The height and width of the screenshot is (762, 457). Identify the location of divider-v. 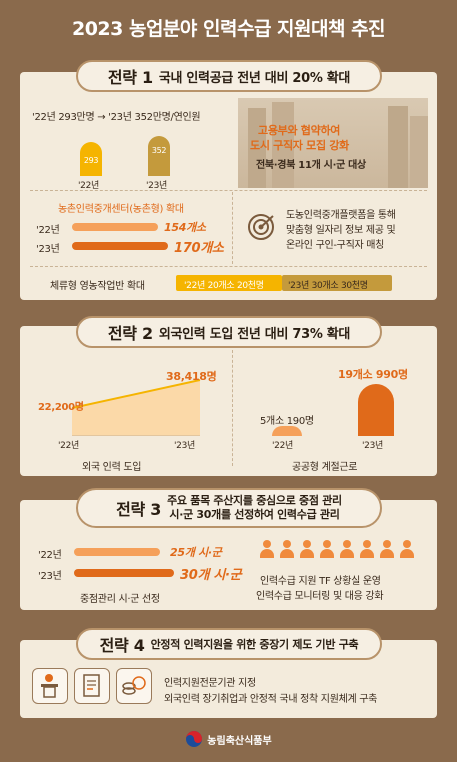
(232, 228).